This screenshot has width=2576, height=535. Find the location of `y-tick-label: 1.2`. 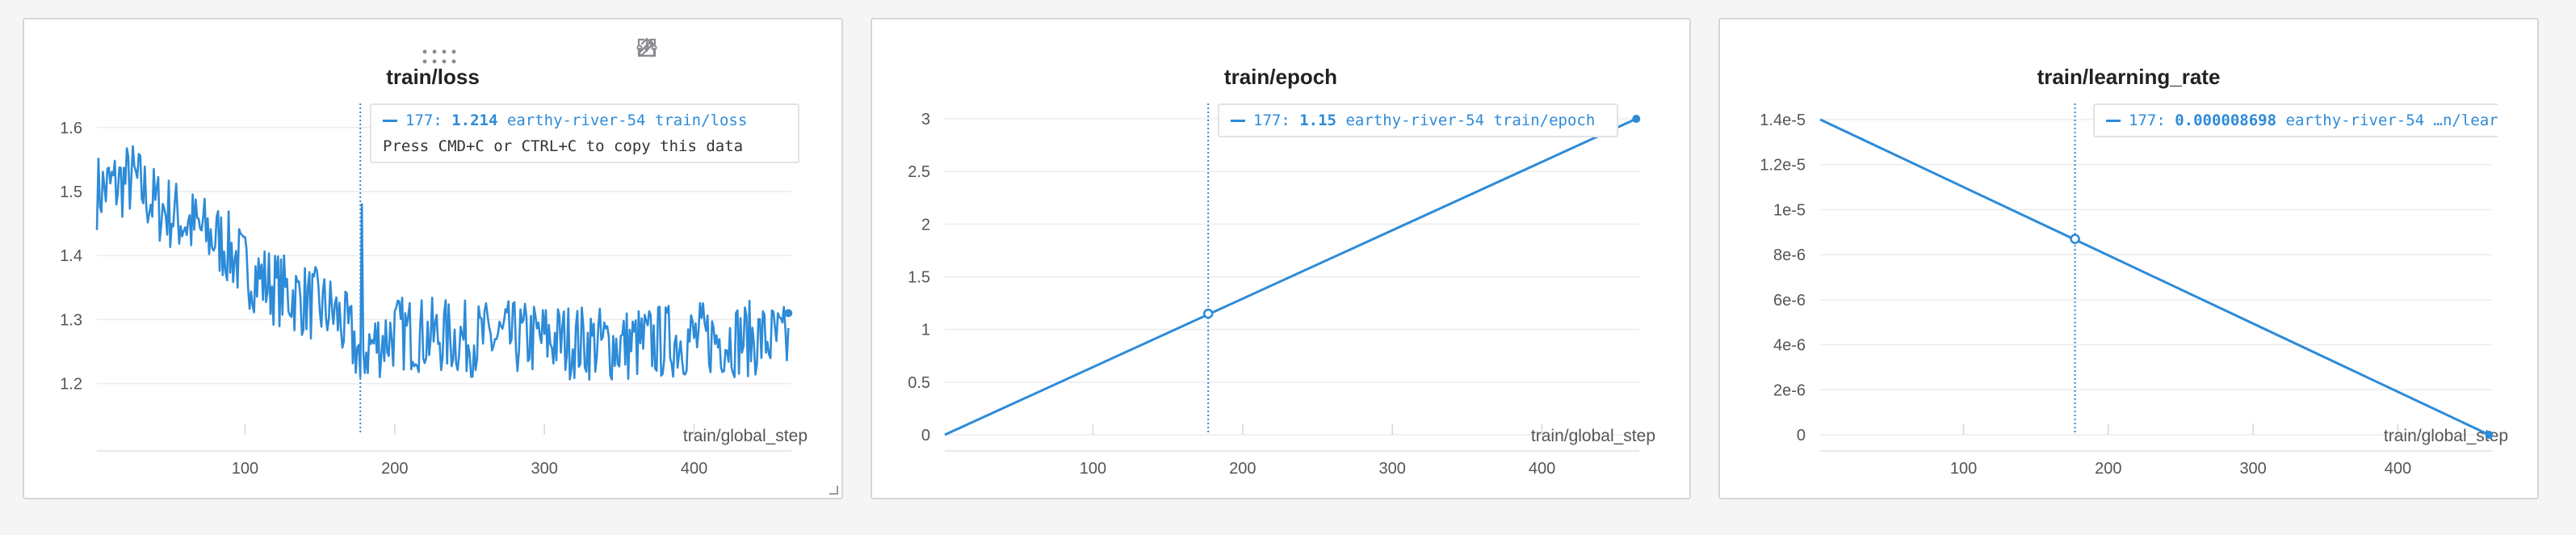

y-tick-label: 1.2 is located at coordinates (71, 385).